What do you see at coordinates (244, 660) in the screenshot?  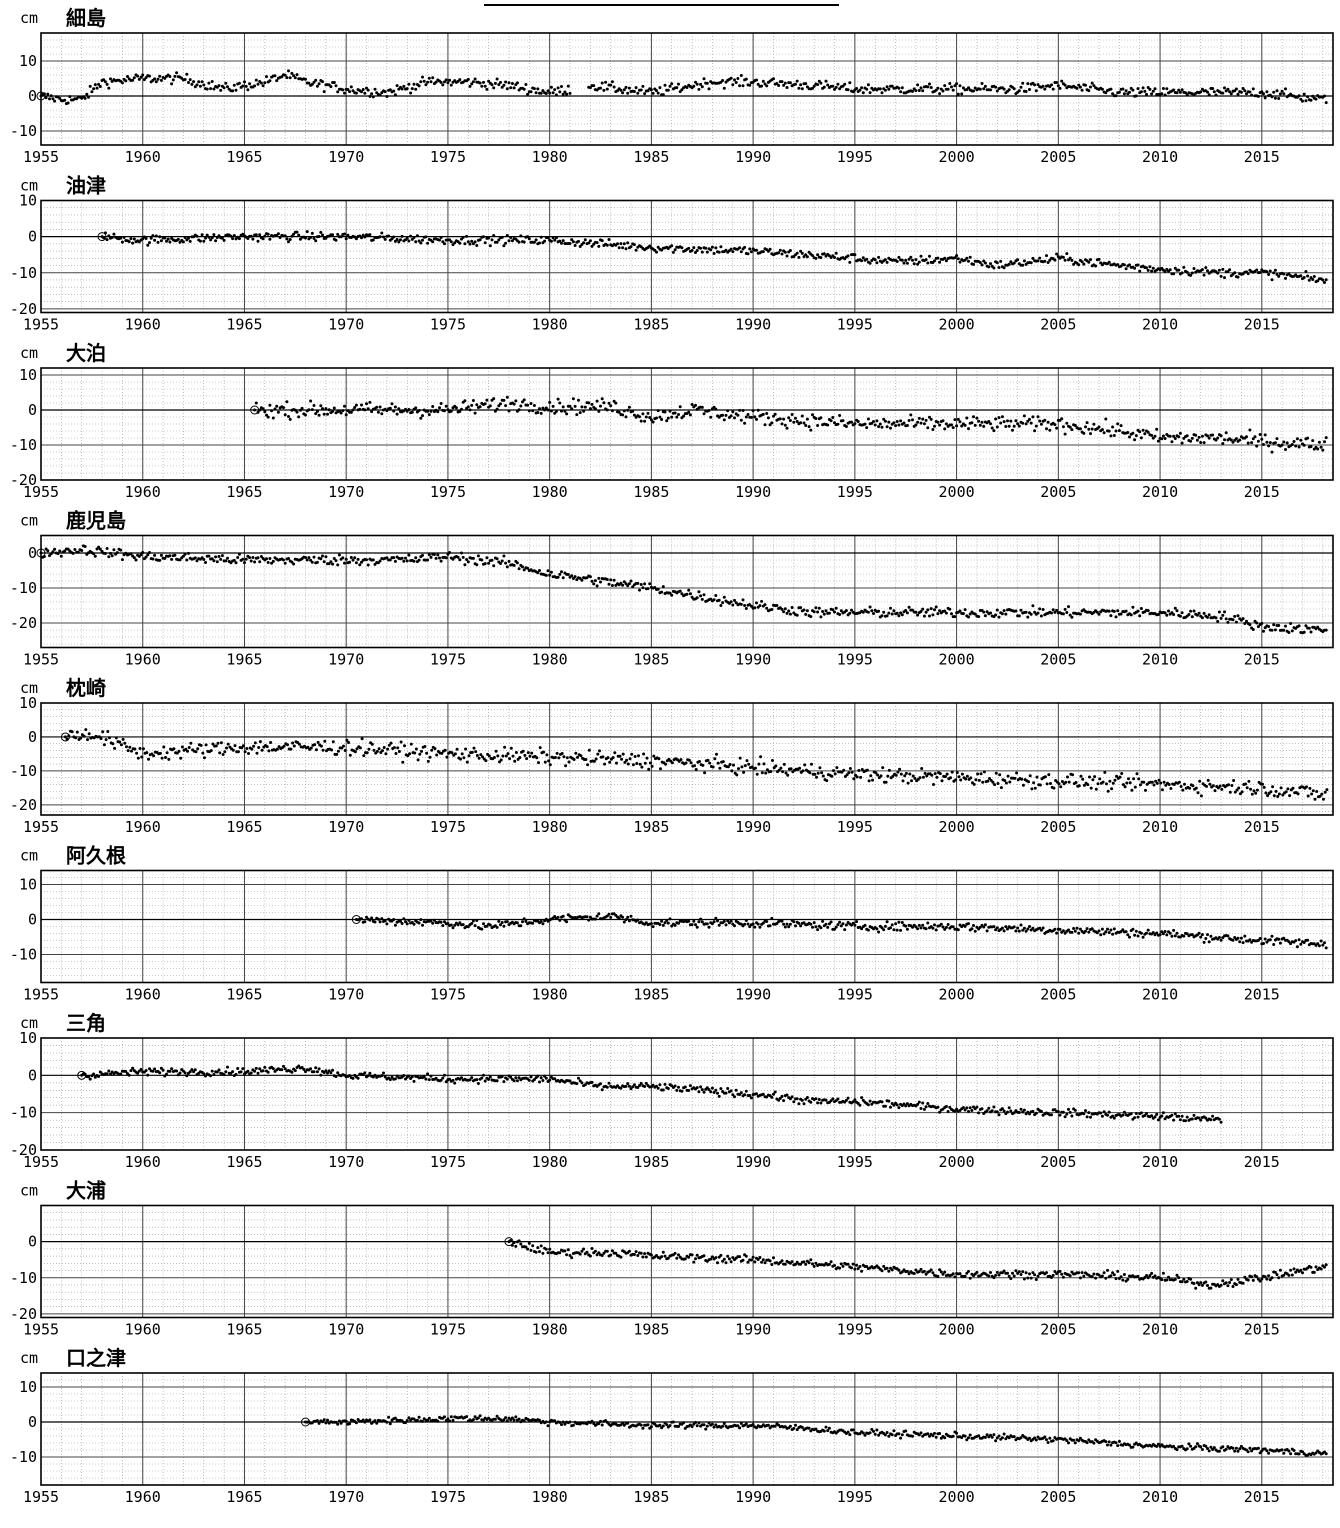 I see `x-tick-label: 1965` at bounding box center [244, 660].